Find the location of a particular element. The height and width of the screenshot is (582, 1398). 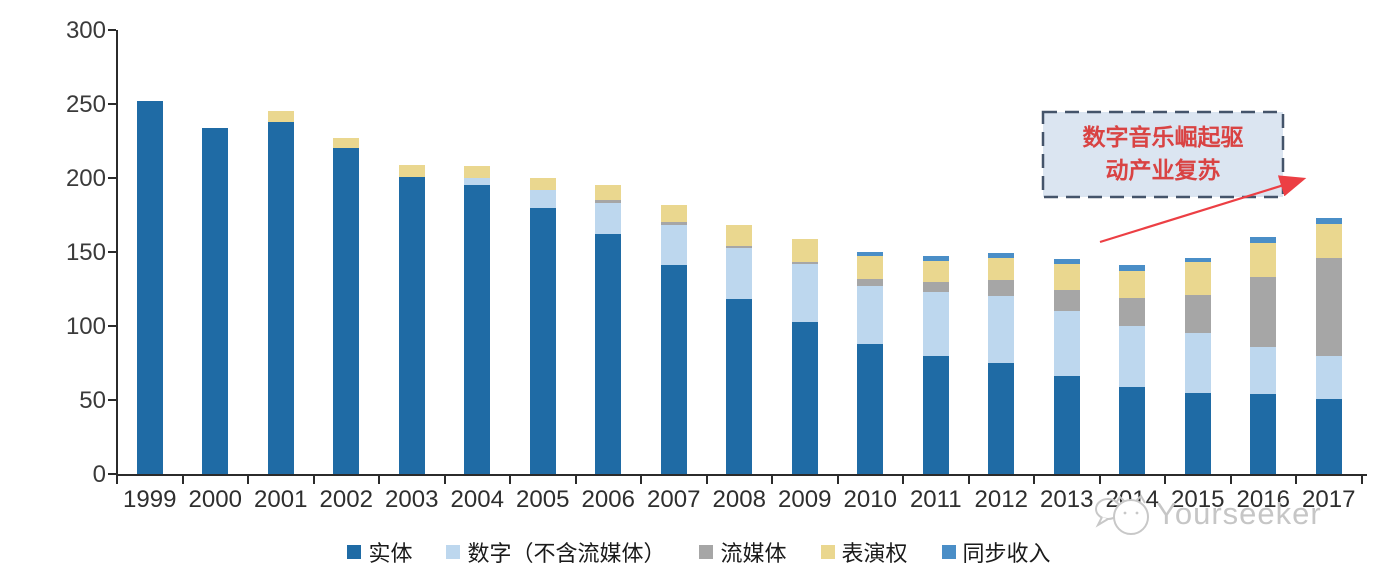

chart-legend: 实体 数字（不含流媒体） 流媒体 表演权 同步收入 is located at coordinates (699, 552).